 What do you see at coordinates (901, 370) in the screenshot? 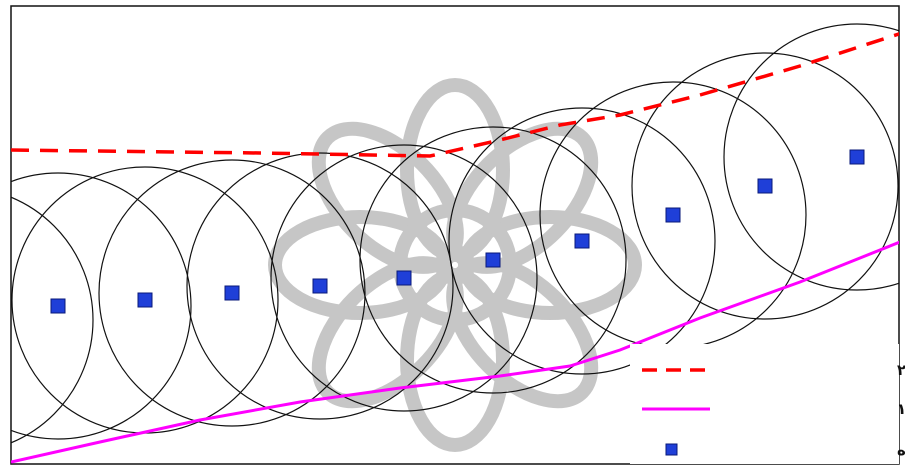
I see `legend-label-shoreline-2014: خط ساحلی ۲۰۱۴` at bounding box center [901, 370].